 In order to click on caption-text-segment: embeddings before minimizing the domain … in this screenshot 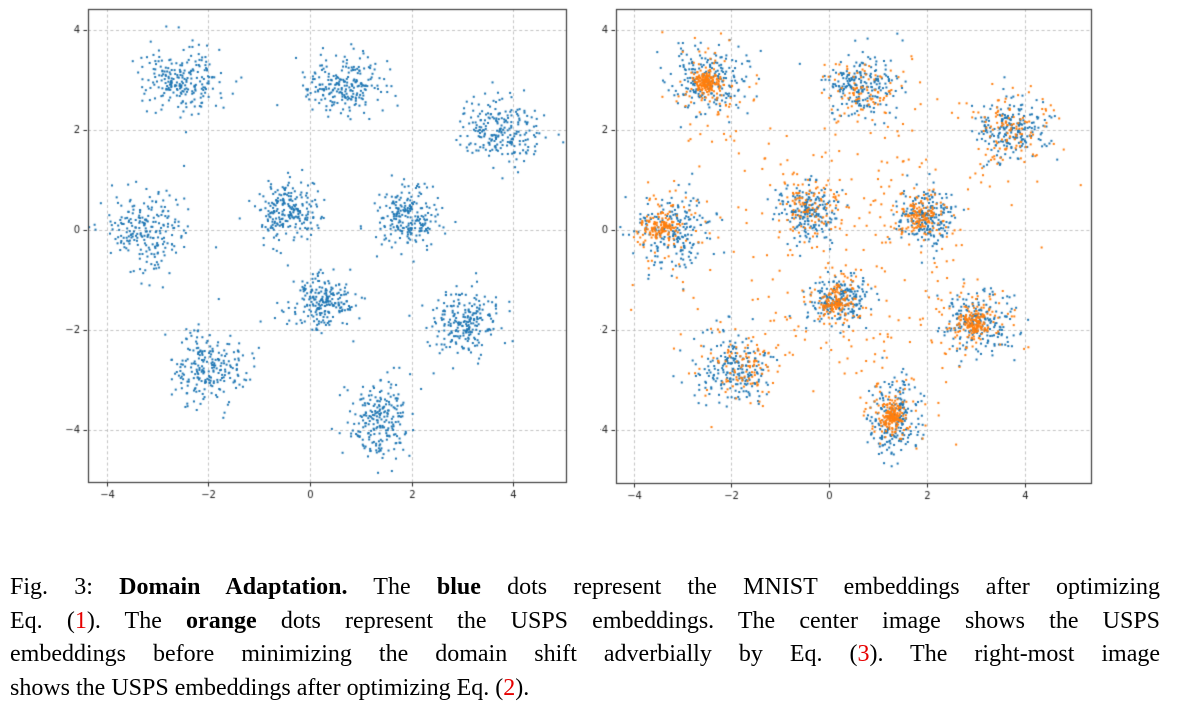, I will do `click(434, 654)`.